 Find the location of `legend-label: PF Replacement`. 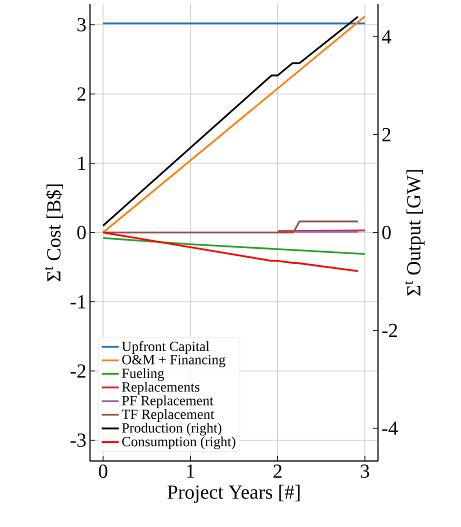

legend-label: PF Replacement is located at coordinates (168, 402).